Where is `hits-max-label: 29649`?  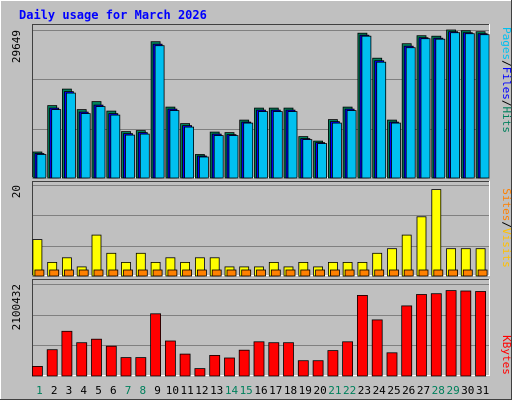 hits-max-label: 29649 is located at coordinates (16, 46).